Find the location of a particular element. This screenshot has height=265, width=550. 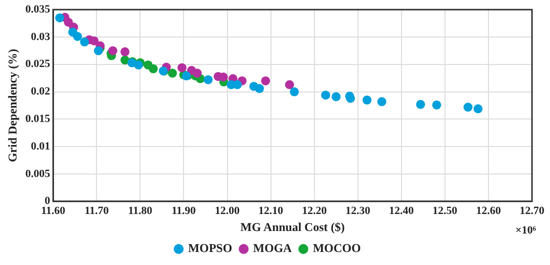

x-tick-label: 11.90 is located at coordinates (184, 210).